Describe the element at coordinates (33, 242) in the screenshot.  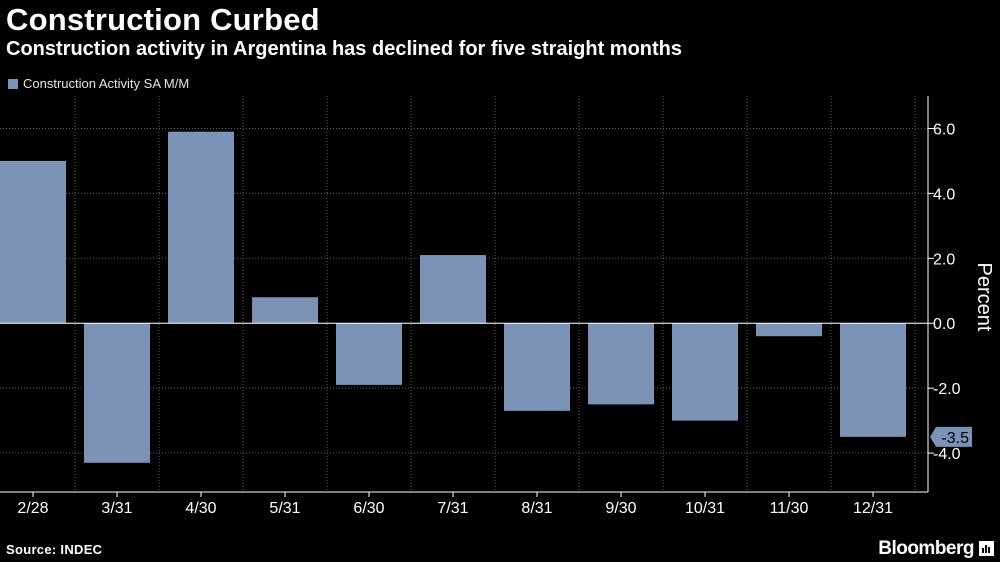
I see `bar-2/28` at that location.